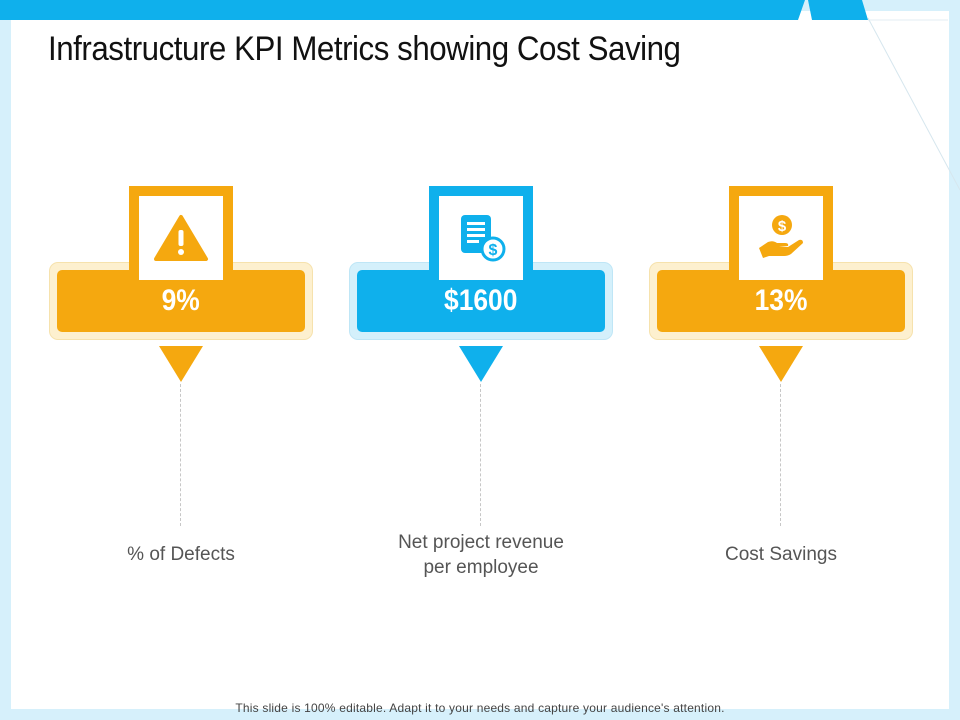  I want to click on kpi-value: 13%, so click(781, 300).